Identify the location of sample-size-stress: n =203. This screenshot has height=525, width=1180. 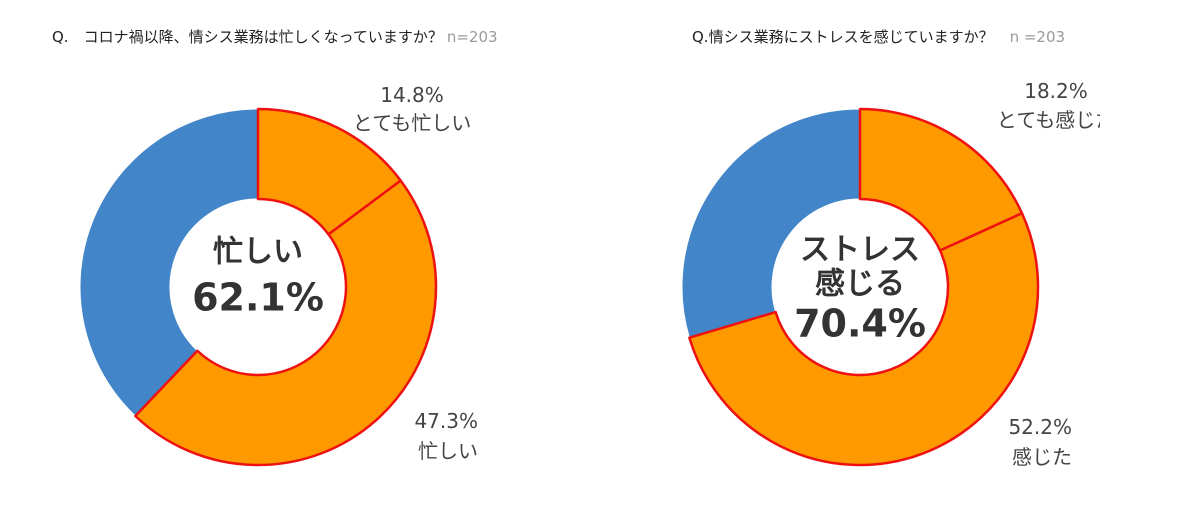
(1037, 37).